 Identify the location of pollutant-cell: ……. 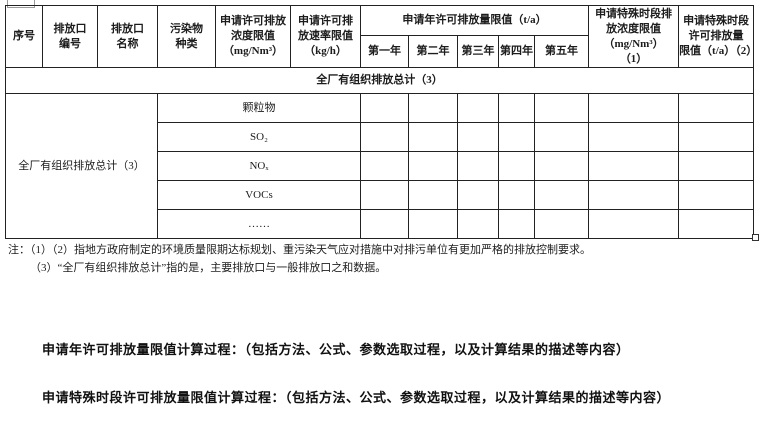
(259, 224).